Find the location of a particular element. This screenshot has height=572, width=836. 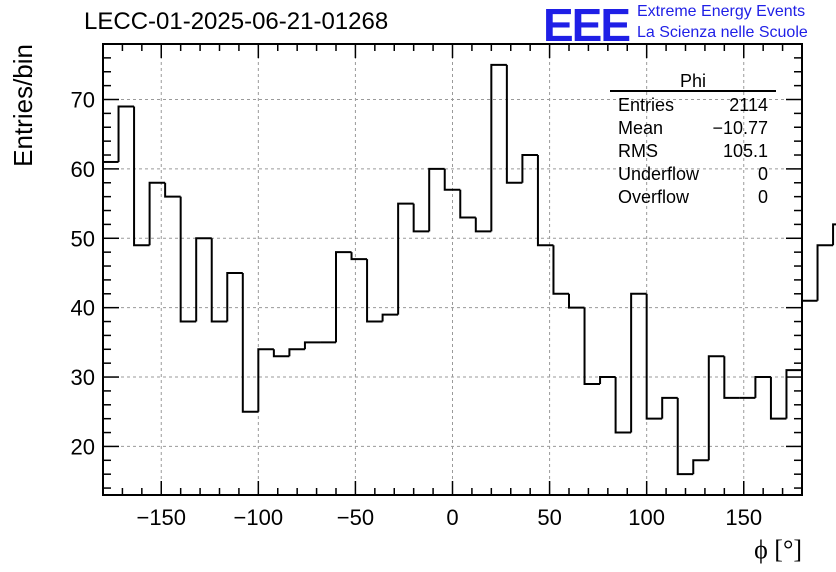

stats-label: Overflow is located at coordinates (654, 197).